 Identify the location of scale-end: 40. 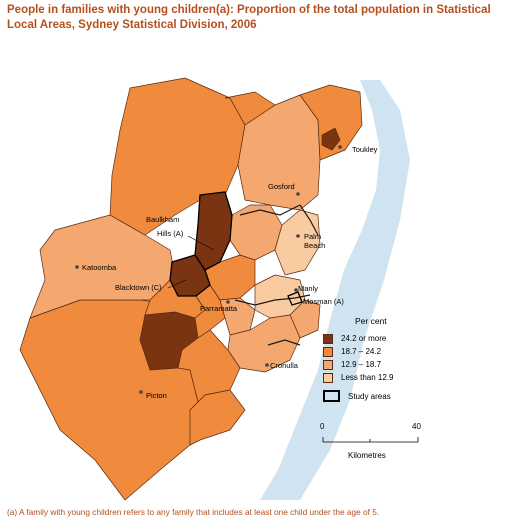
(416, 426).